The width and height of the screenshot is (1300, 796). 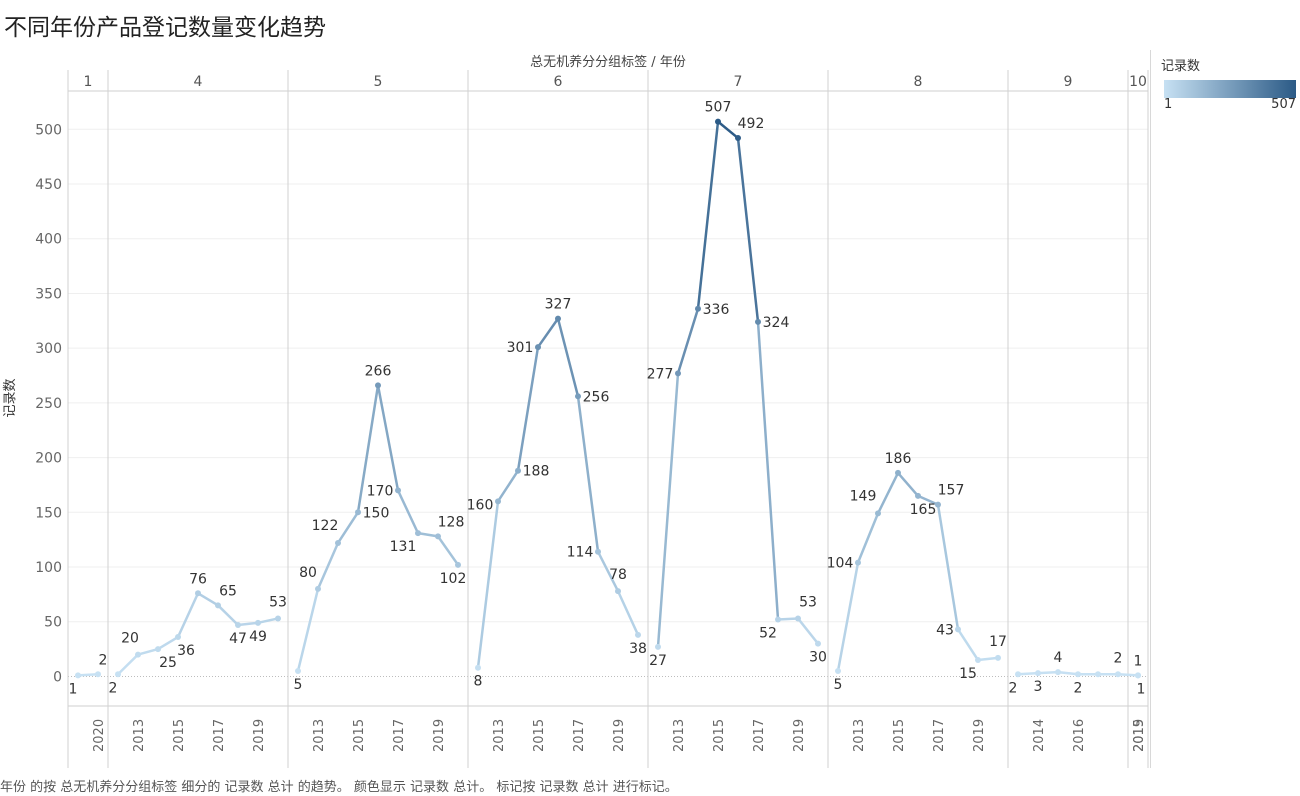 What do you see at coordinates (536, 472) in the screenshot?
I see `data-label: 188` at bounding box center [536, 472].